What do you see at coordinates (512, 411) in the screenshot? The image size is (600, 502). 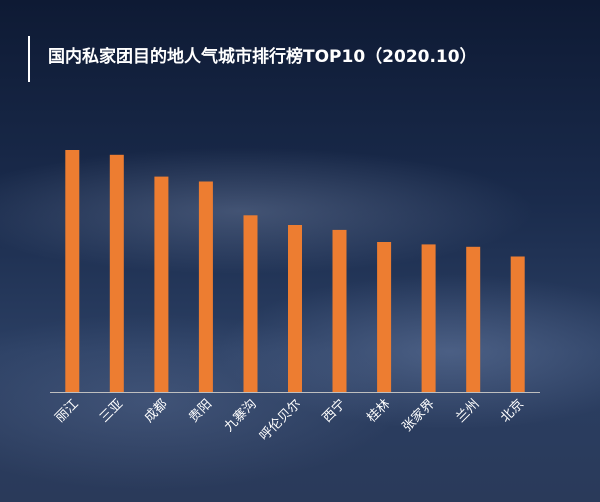 I see `x-tick-label-10: 北京` at bounding box center [512, 411].